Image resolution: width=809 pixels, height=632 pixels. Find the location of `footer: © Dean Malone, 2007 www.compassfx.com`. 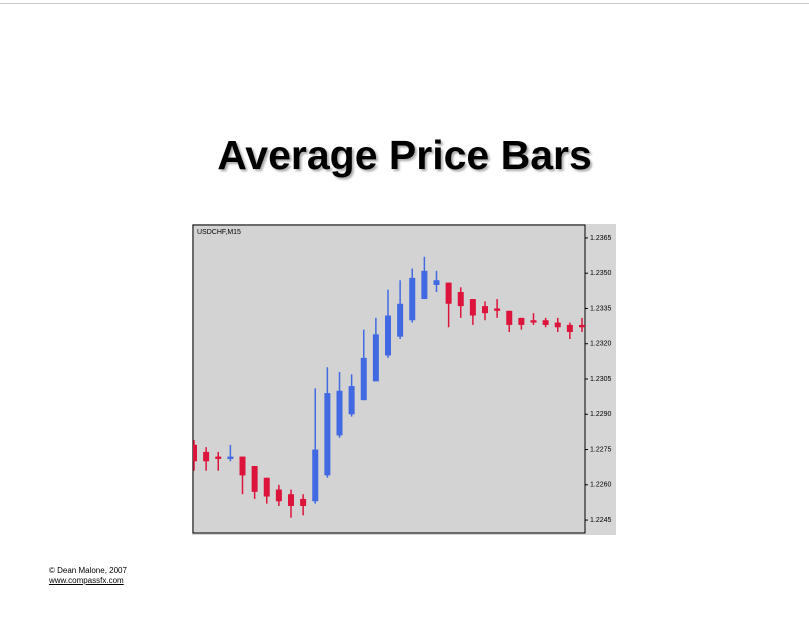

footer: © Dean Malone, 2007 www.compassfx.com is located at coordinates (88, 576).